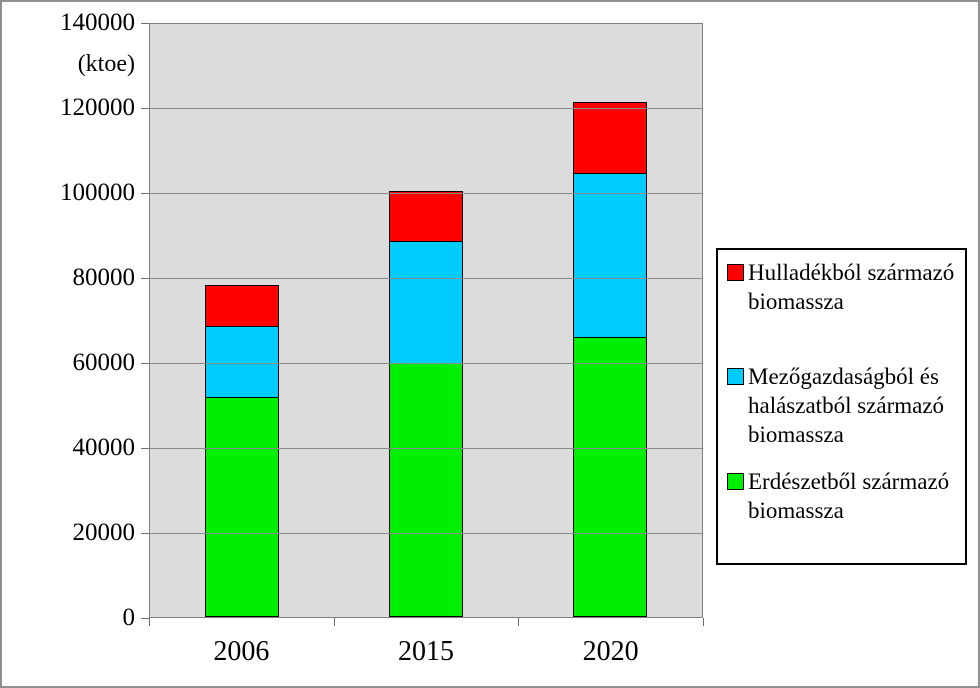  I want to click on legend-label: Hulladékból származó biomassza, so click(851, 287).